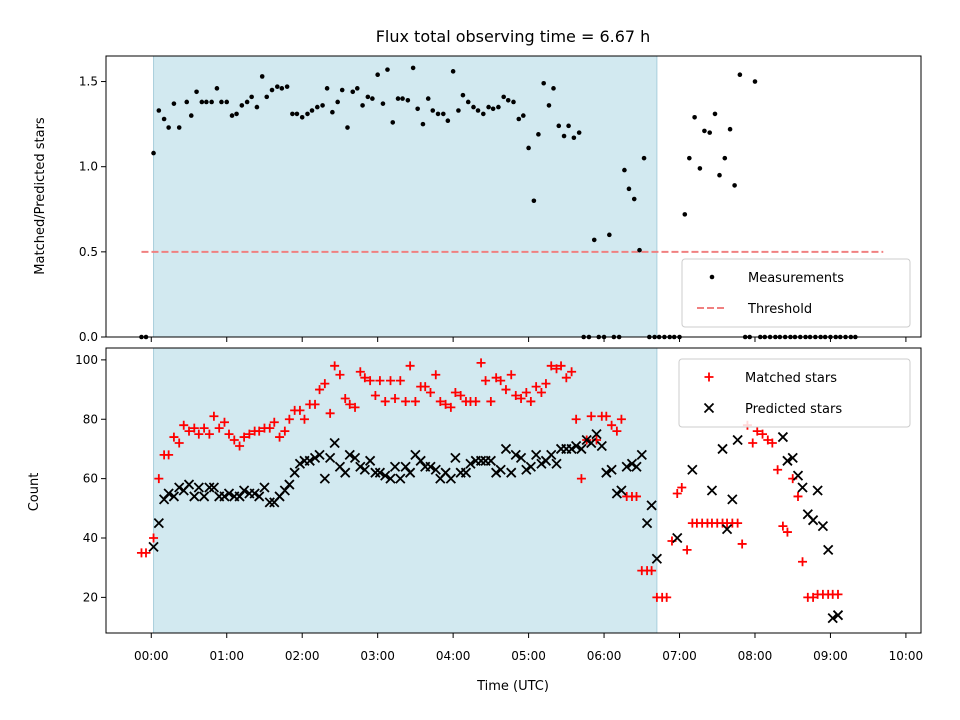  What do you see at coordinates (453, 656) in the screenshot?
I see `x-tick-label: 04:00` at bounding box center [453, 656].